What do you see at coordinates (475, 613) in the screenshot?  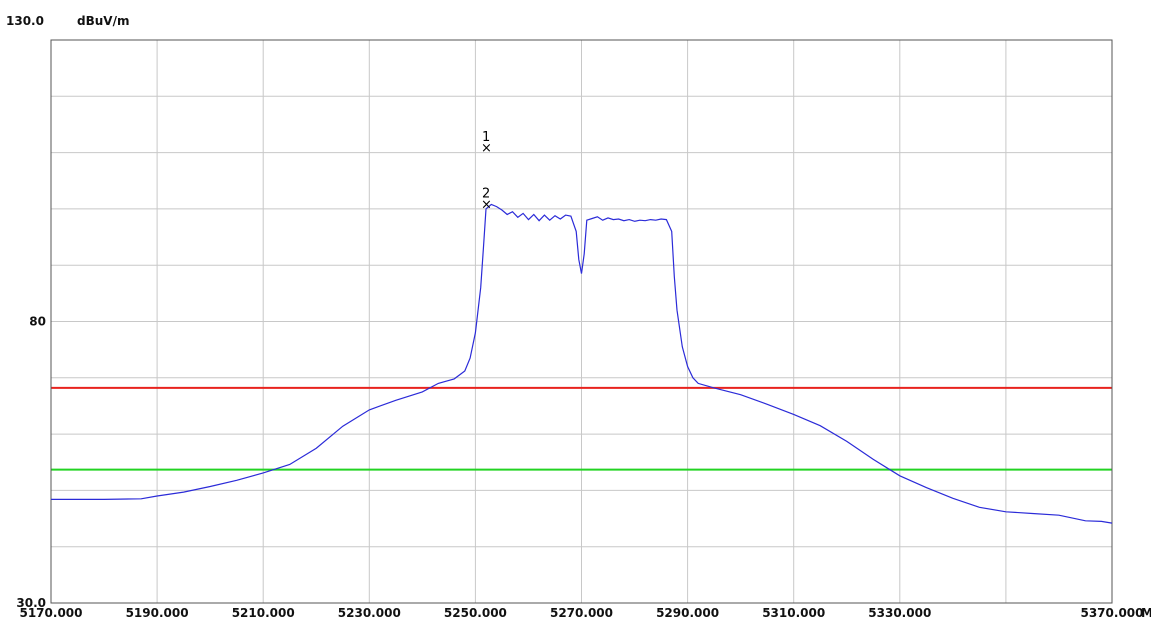 I see `x-tick-label: 5250.000` at bounding box center [475, 613].